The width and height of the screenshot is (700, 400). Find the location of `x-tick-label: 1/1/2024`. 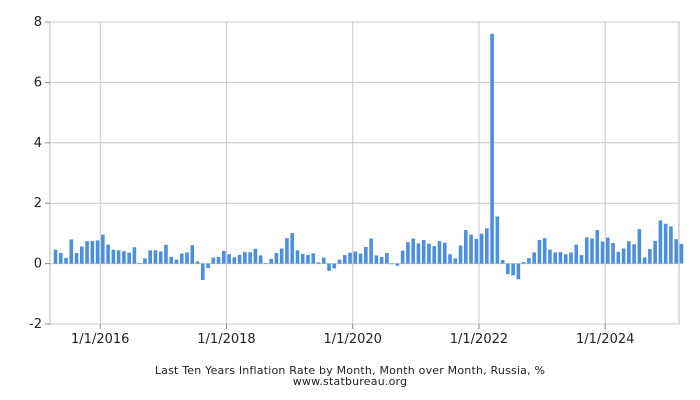

x-tick-label: 1/1/2024 is located at coordinates (605, 339).